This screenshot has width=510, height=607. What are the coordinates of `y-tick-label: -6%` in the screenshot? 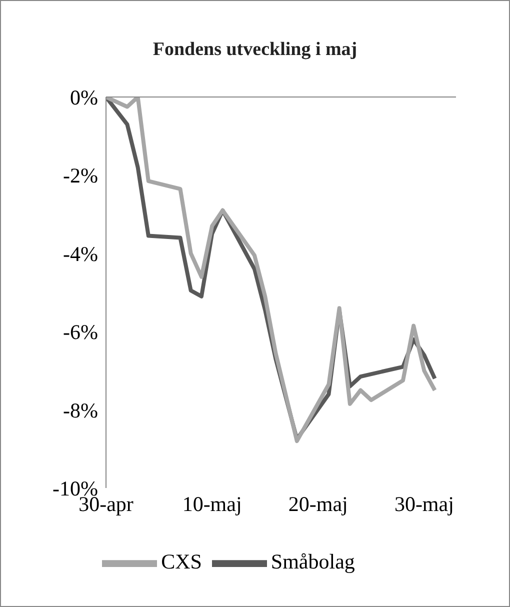 It's located at (80, 332).